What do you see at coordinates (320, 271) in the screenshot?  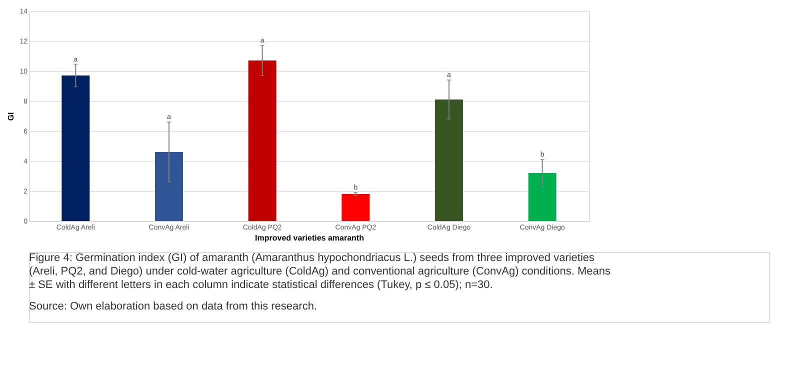 I see `caption: Figure 4: Germination index (GI) of amaranth (Amaranthus hypochondriacus L.) seeds from three improved varieties (Areli, PQ2, and Diego) under cold-water agriculture (ColdAg) and conventional agriculture (ConvAg) conditions. Means ± SE with different letters in each column indicate statistical differences (Tukey, p ≤ 0.05); n=30.` at bounding box center [320, 271].